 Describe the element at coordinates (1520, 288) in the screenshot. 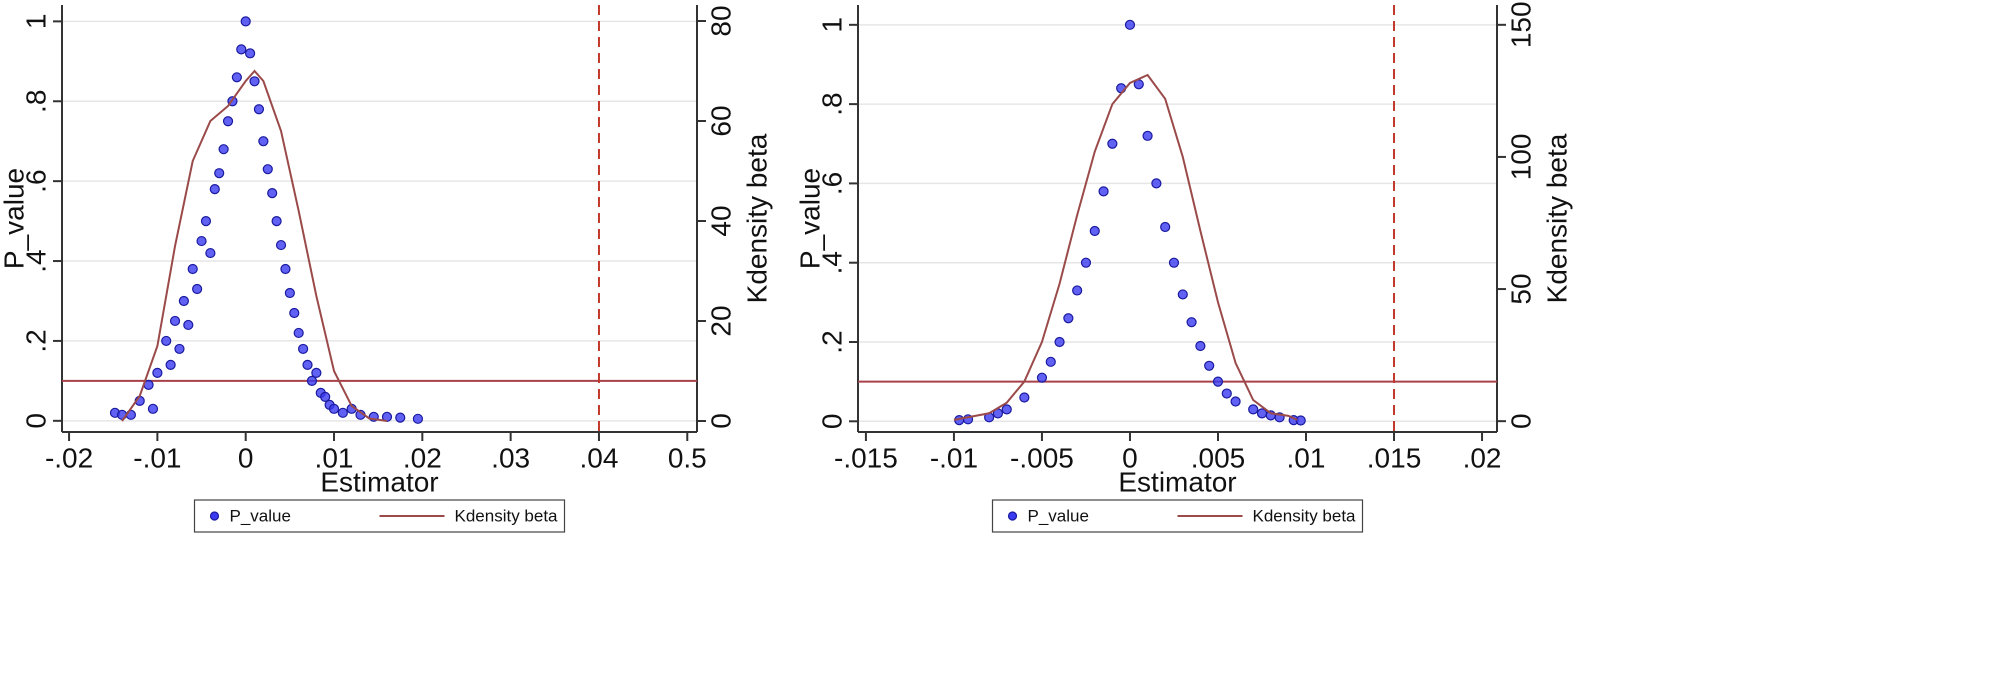

I see `y2-tick-label: 50` at that location.